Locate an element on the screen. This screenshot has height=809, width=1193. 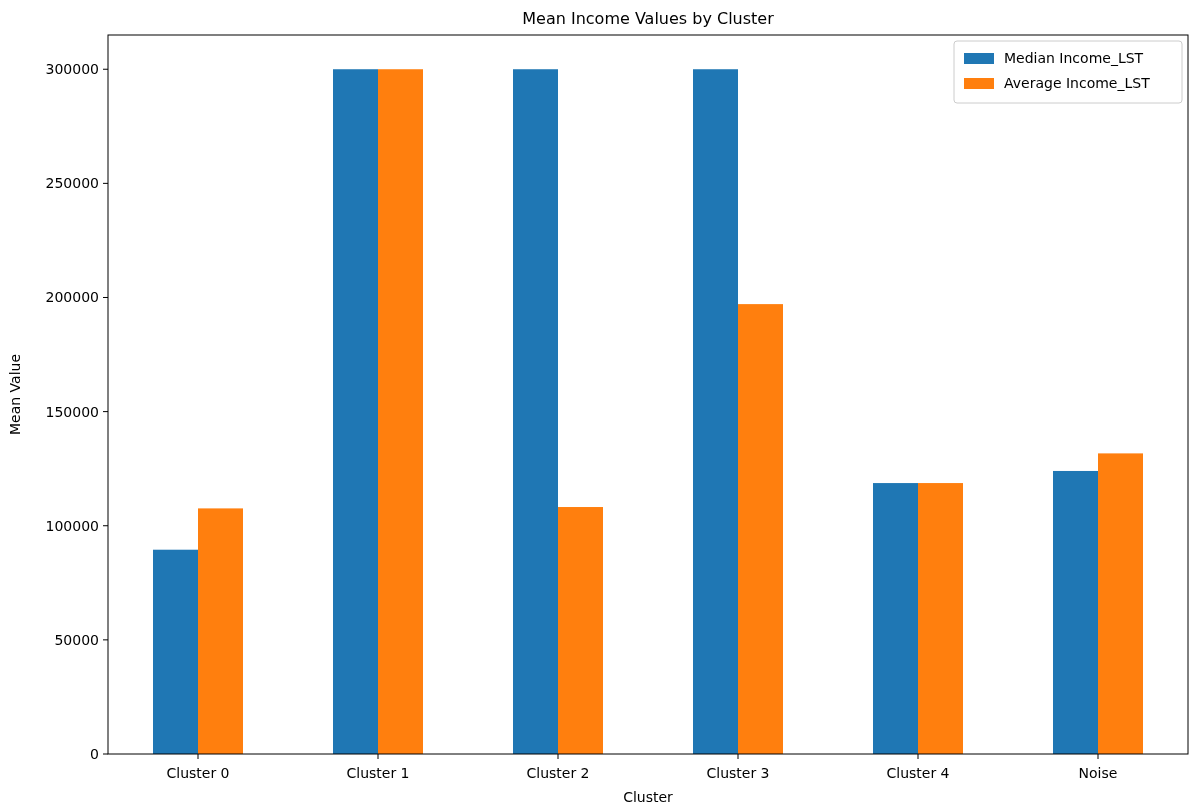
x-tick-label: Cluster 1 is located at coordinates (378, 773).